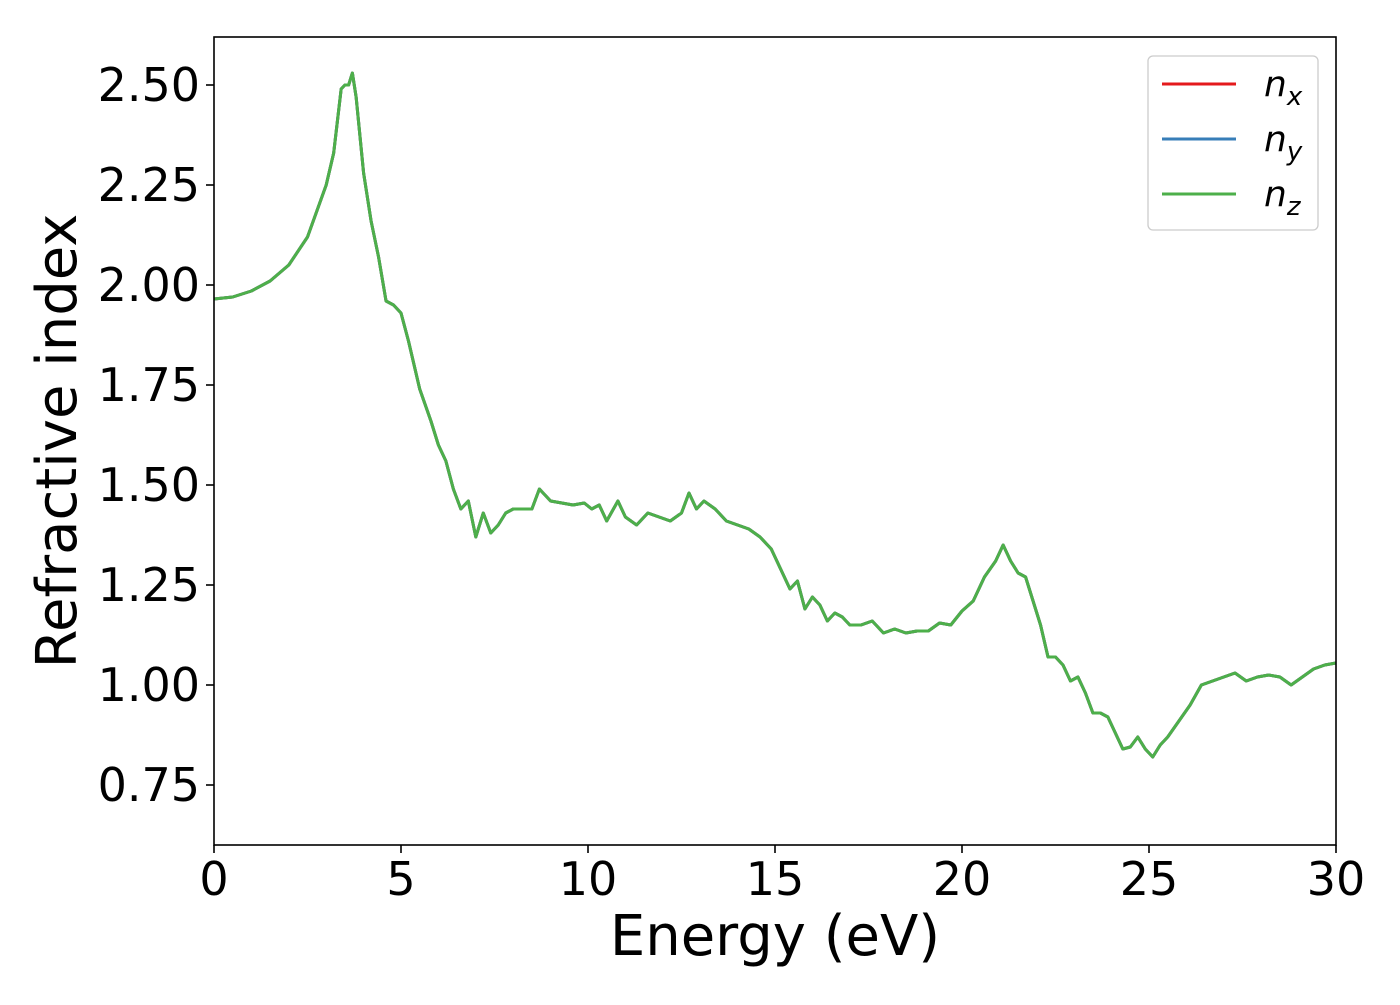  I want to click on y-tick-label: 1.75, so click(149, 385).